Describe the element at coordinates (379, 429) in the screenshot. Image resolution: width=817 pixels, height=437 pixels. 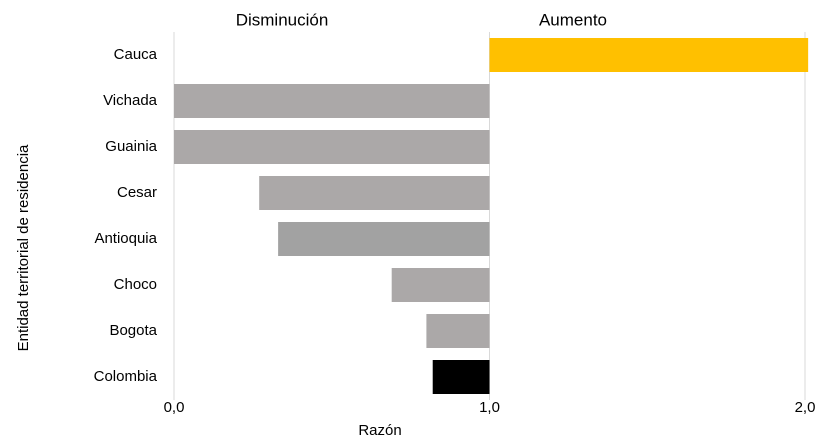
I see `x-axis-label: Razón` at that location.